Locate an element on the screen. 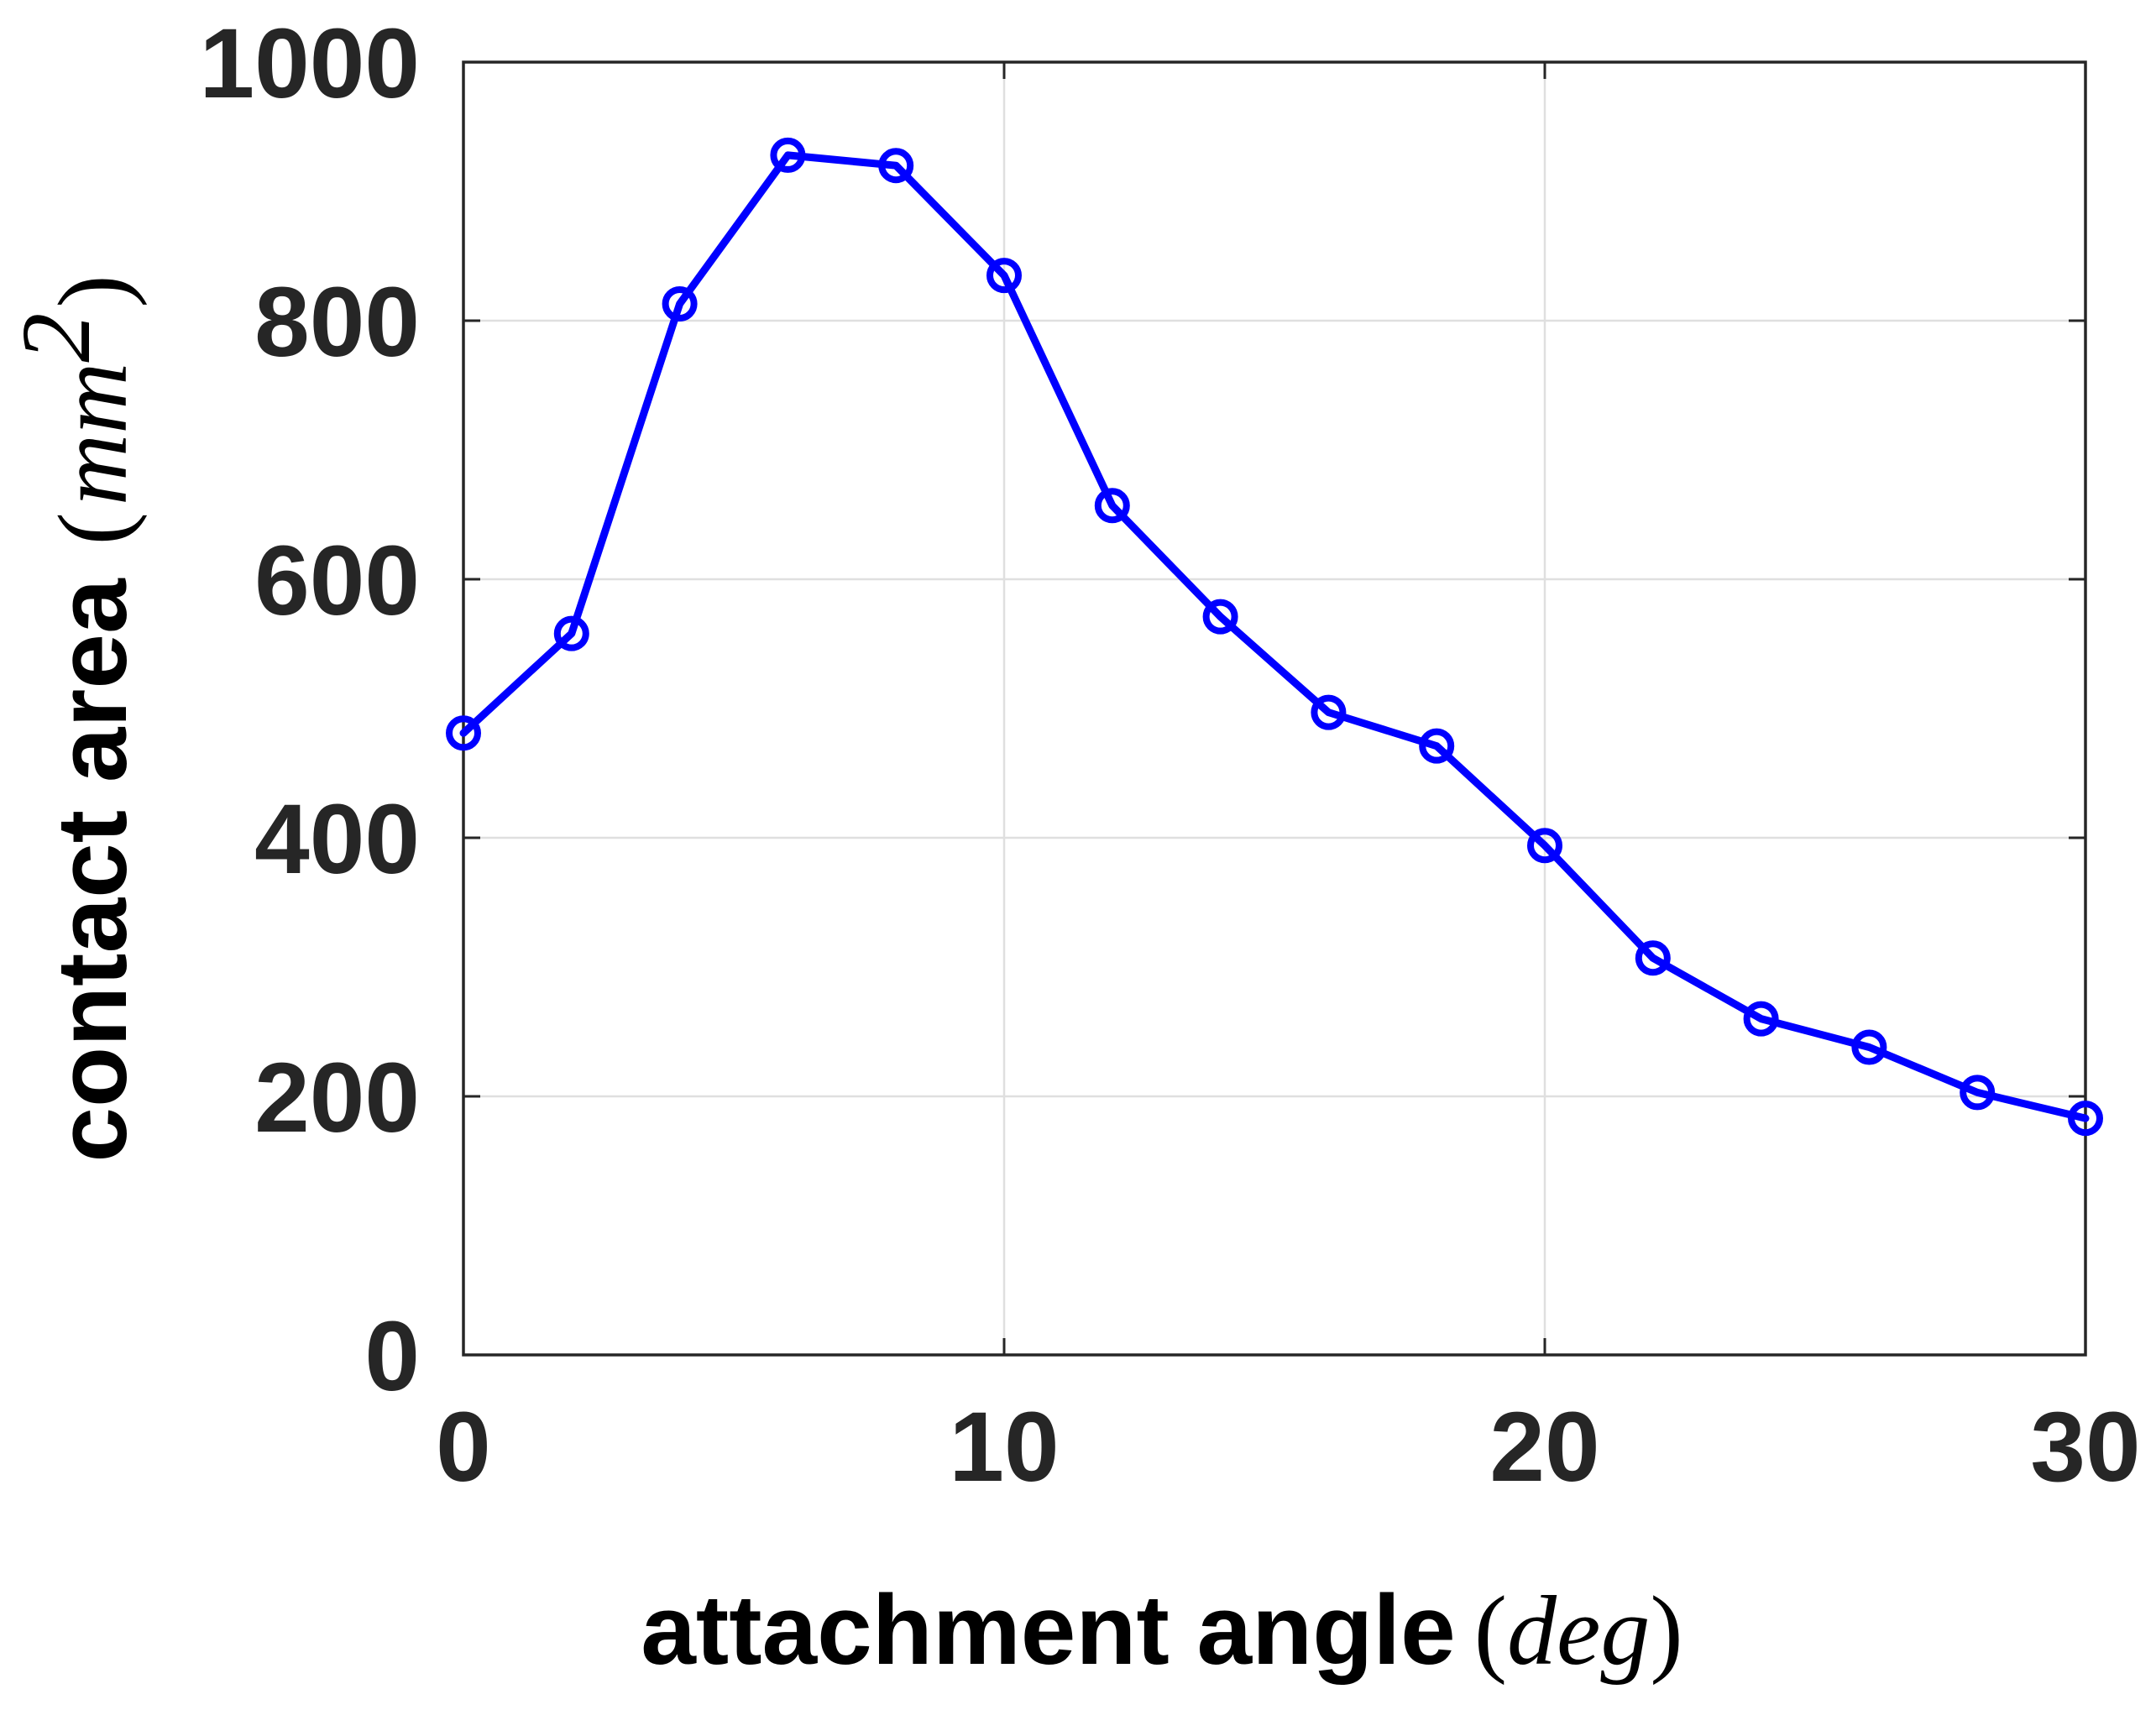  y-tick-labels: 0 200 400 600 800 1000 is located at coordinates (309, 710).